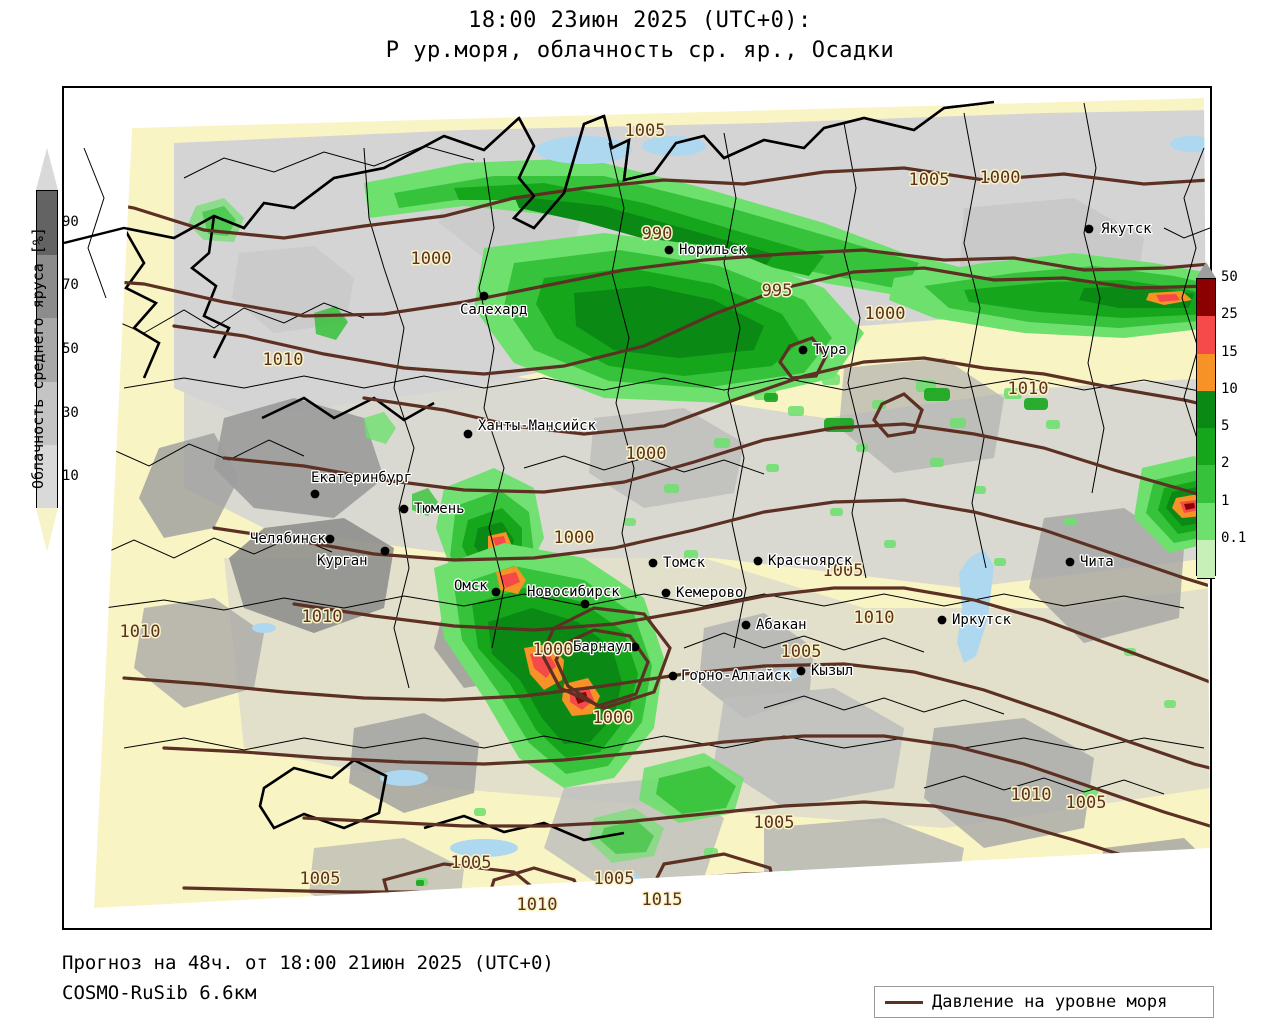  I want to click on precip-colorbar-tick: 10, so click(1229, 388).